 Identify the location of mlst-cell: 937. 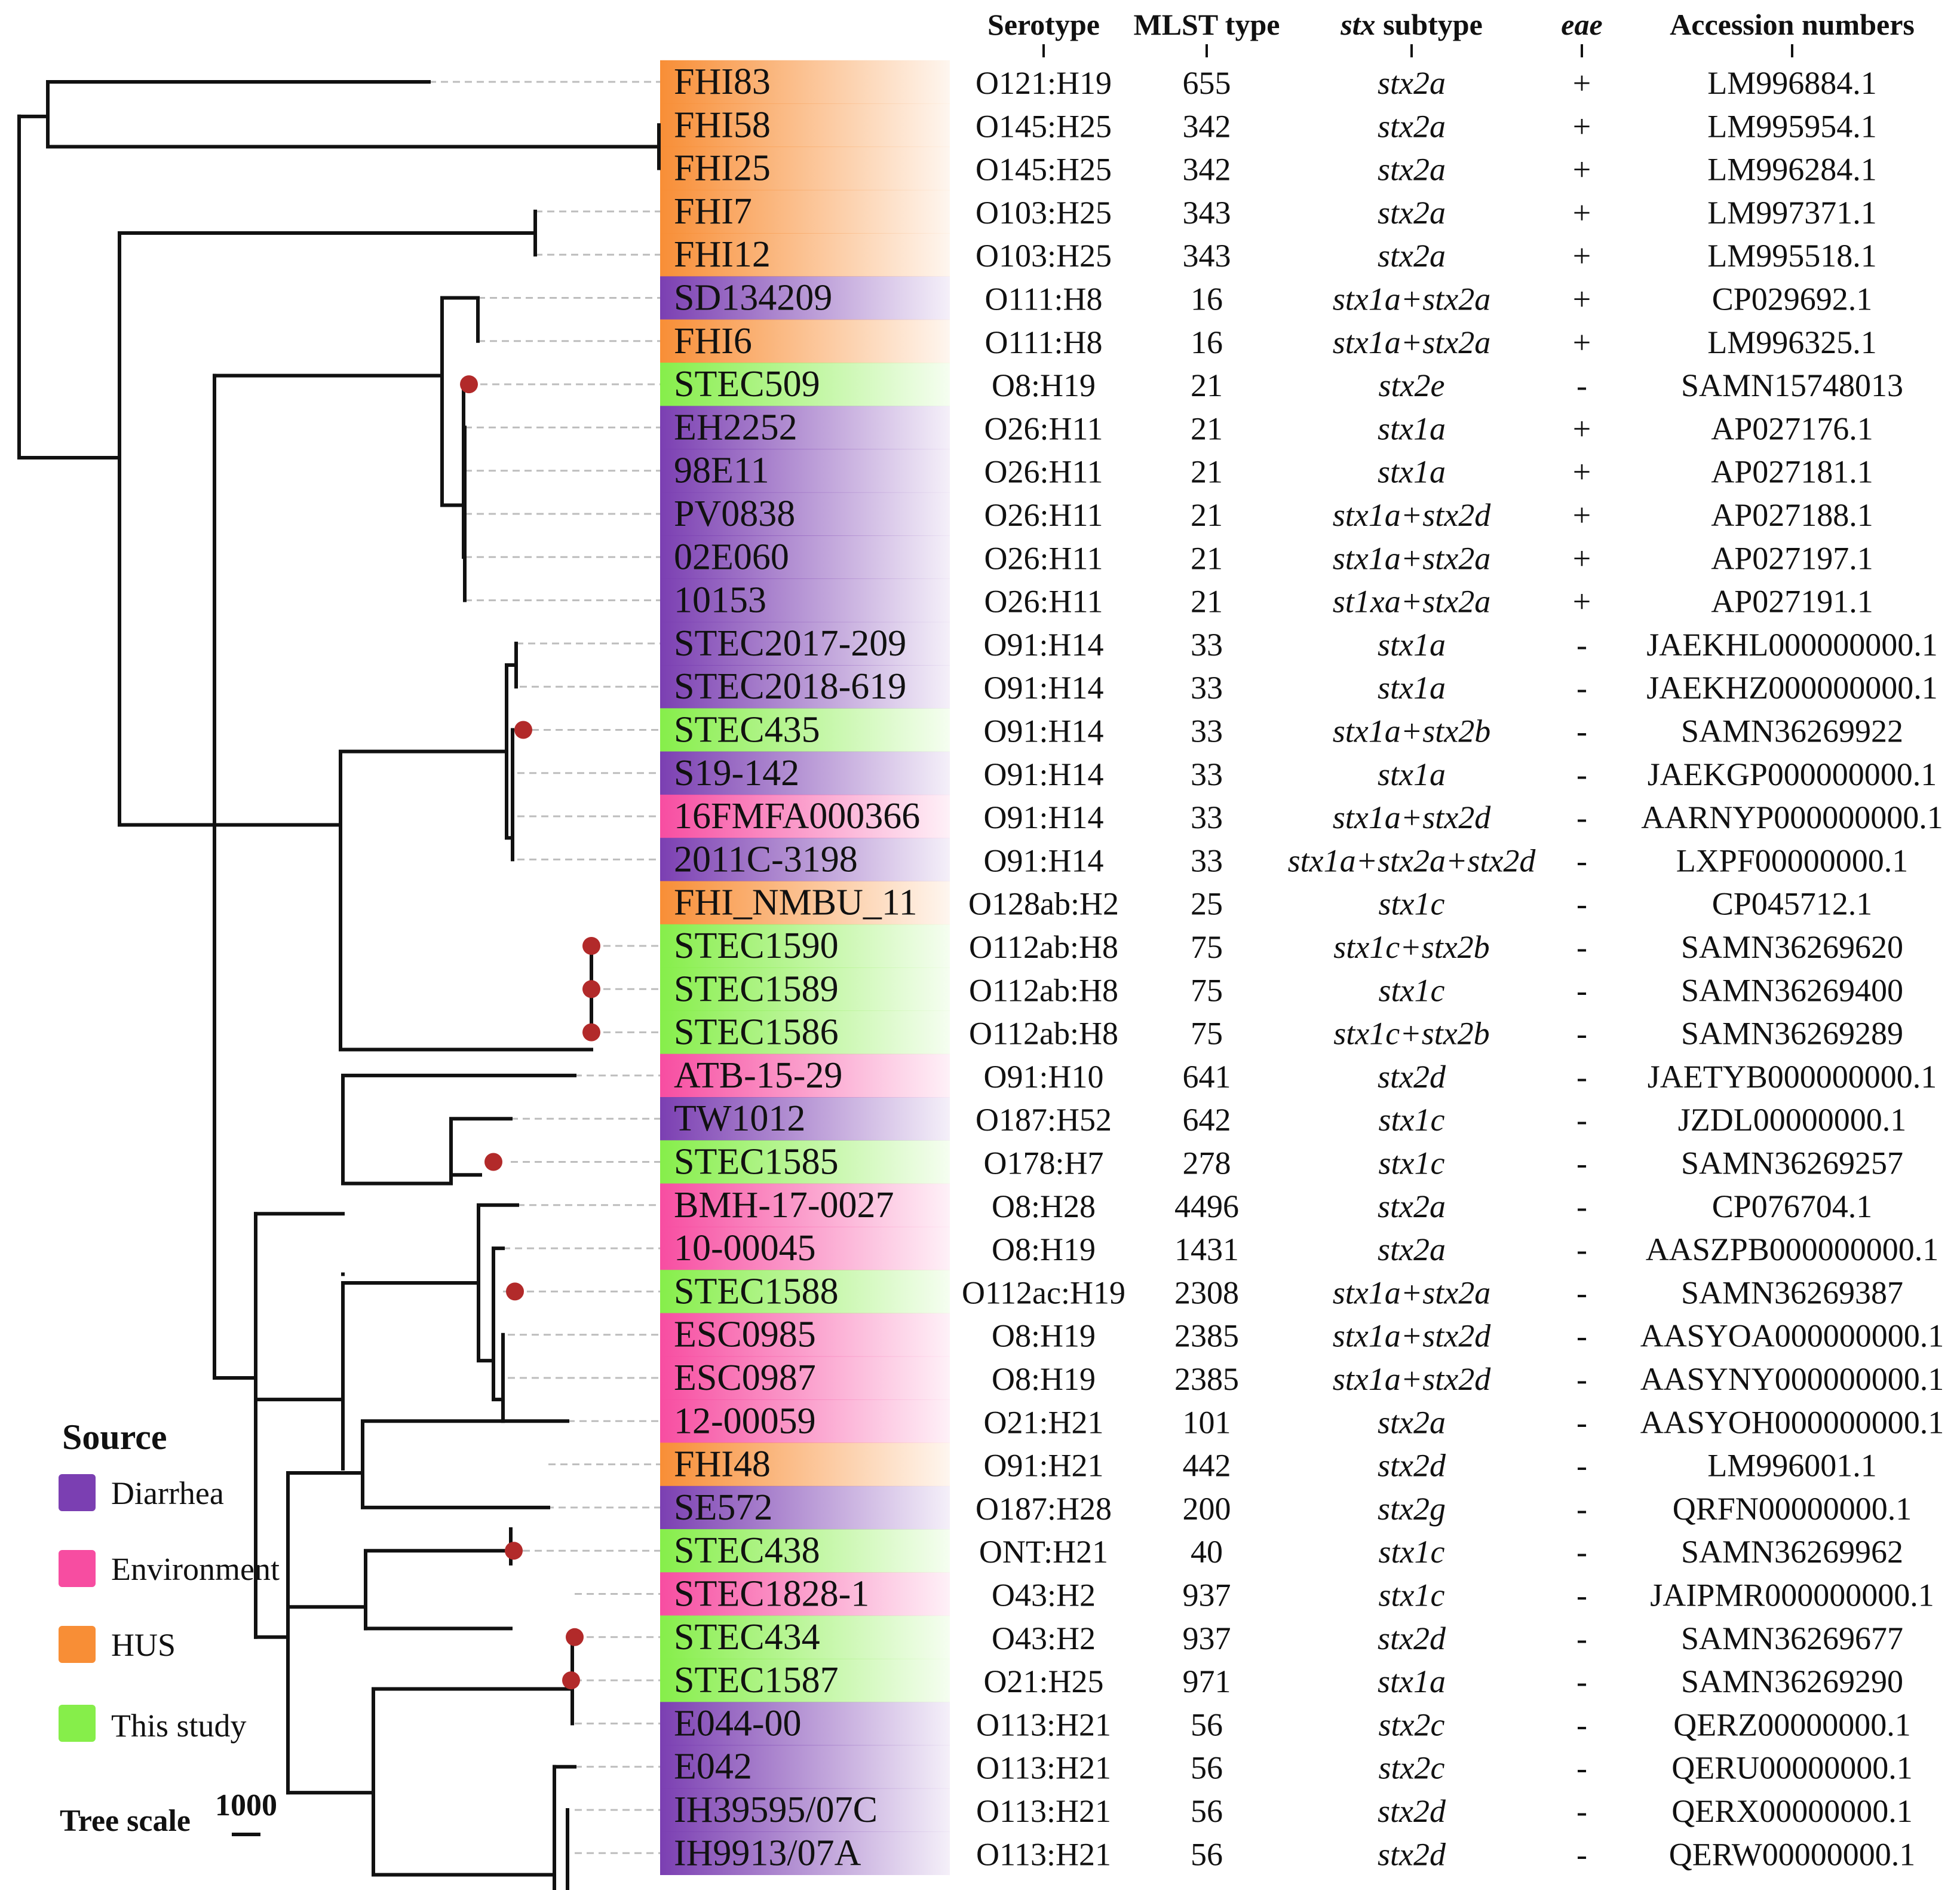
(1207, 1638).